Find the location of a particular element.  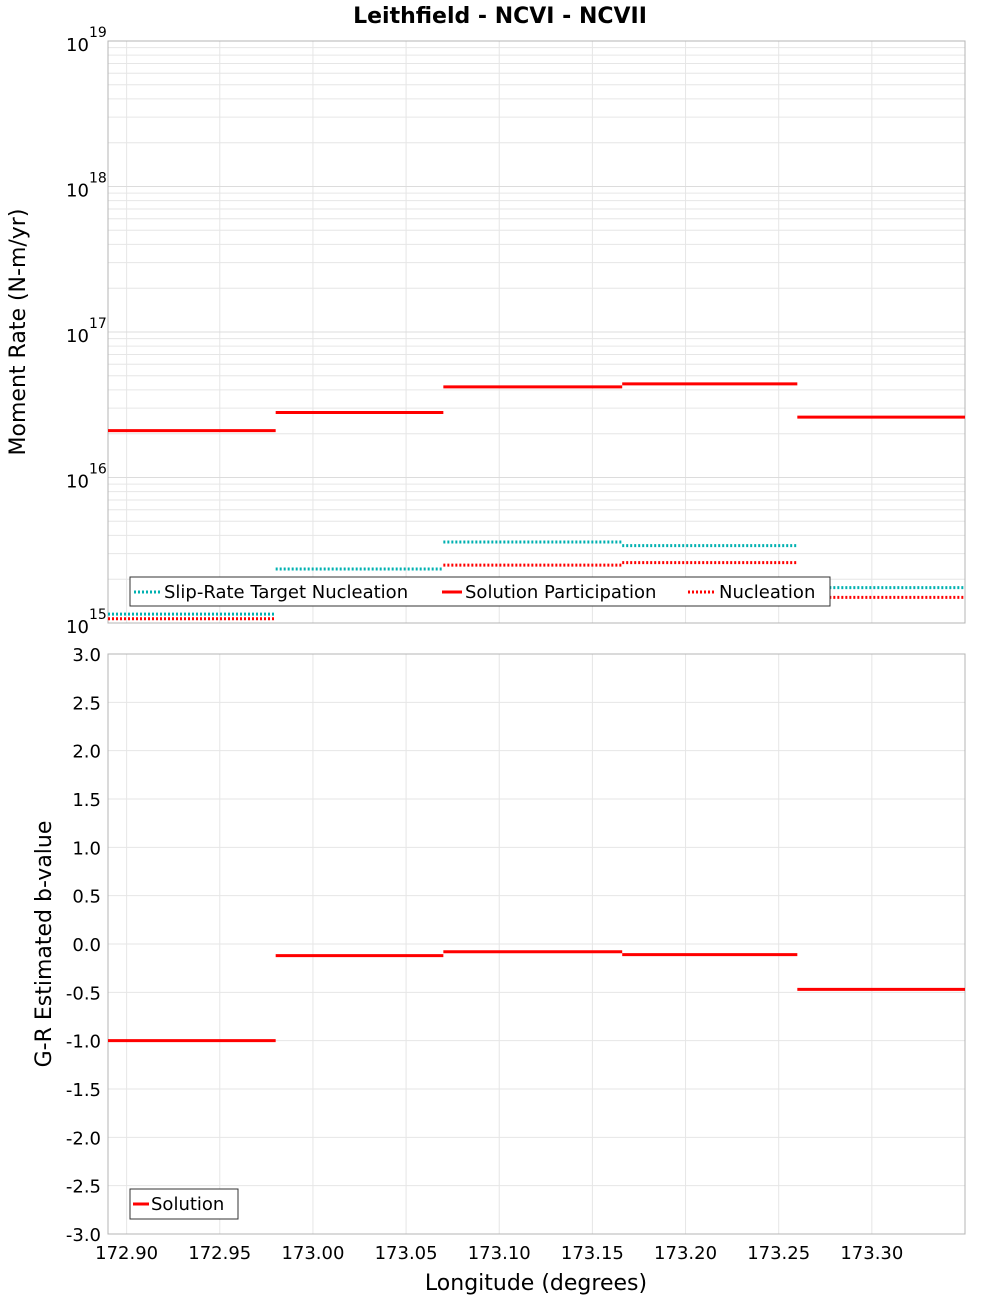

x-tick-label: 173.25 is located at coordinates (778, 1253).